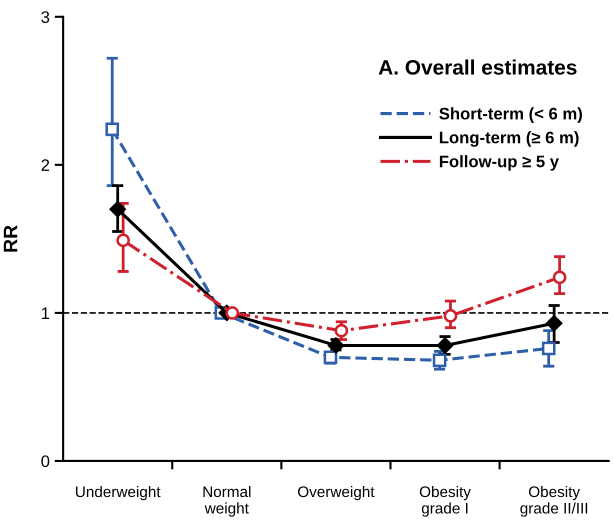  Describe the element at coordinates (510, 115) in the screenshot. I see `legend-label: Short-term (< 6 m)` at that location.